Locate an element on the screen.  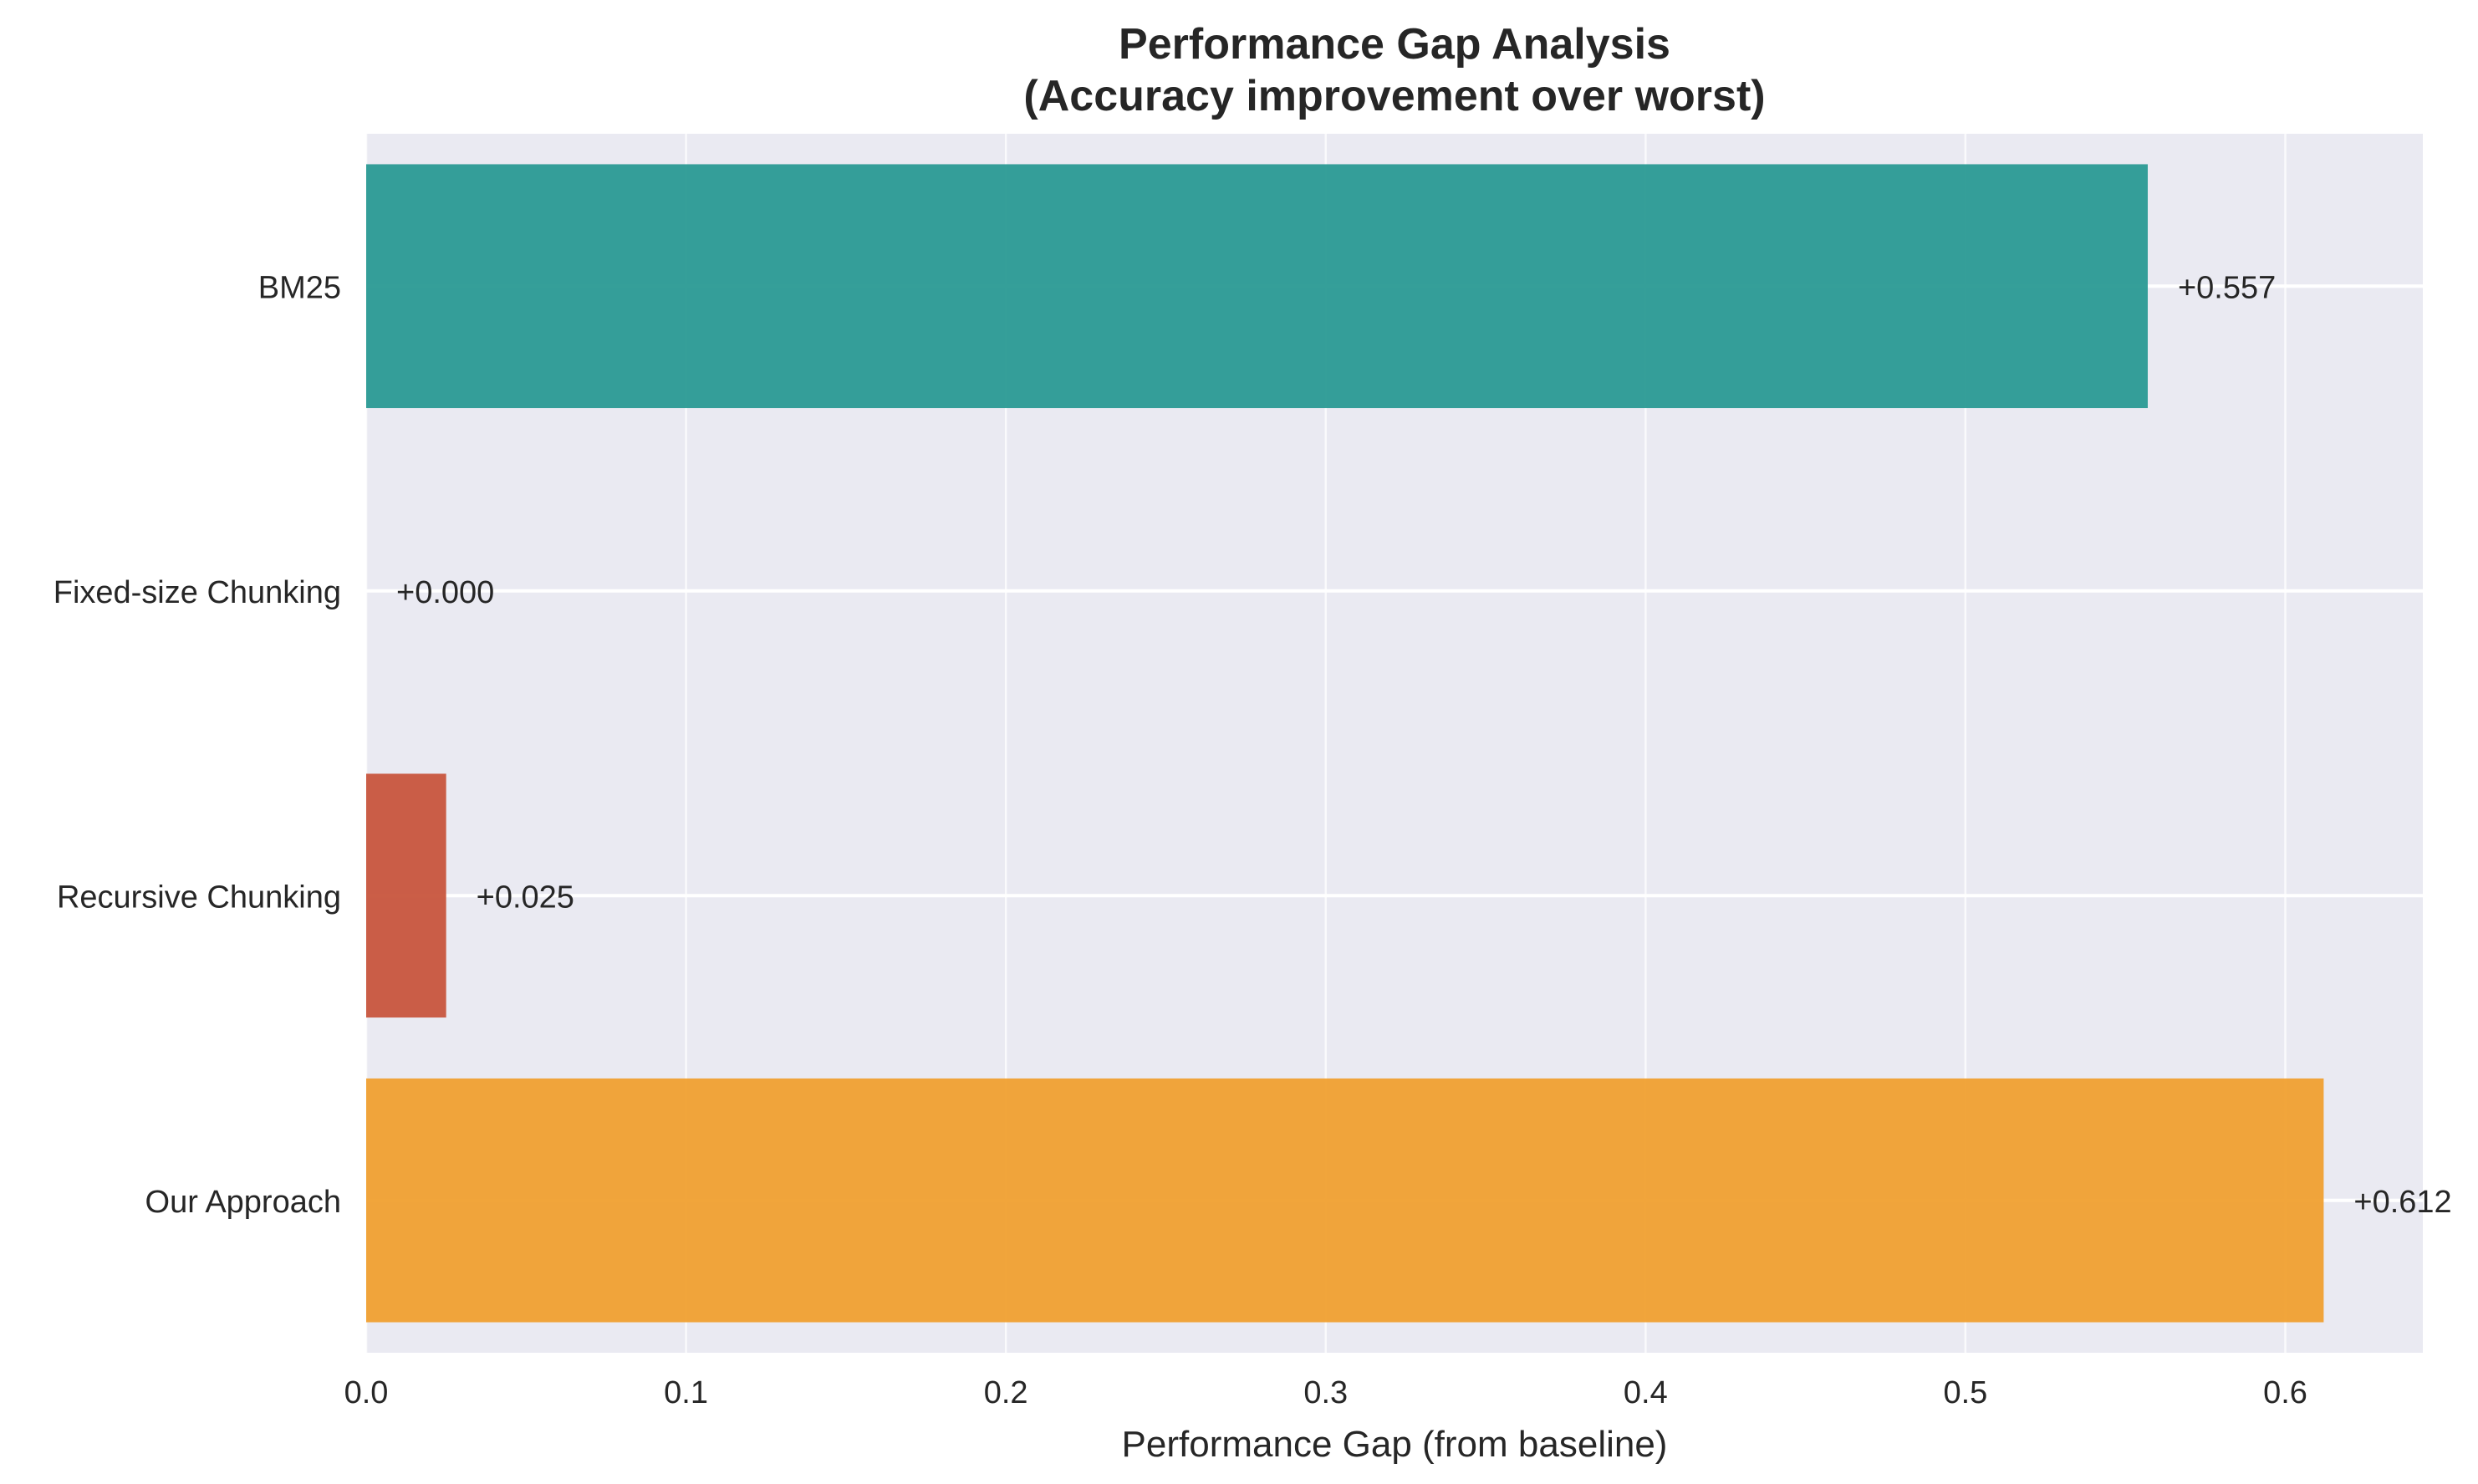
x-tick-label: 0.5 is located at coordinates (1965, 1392).